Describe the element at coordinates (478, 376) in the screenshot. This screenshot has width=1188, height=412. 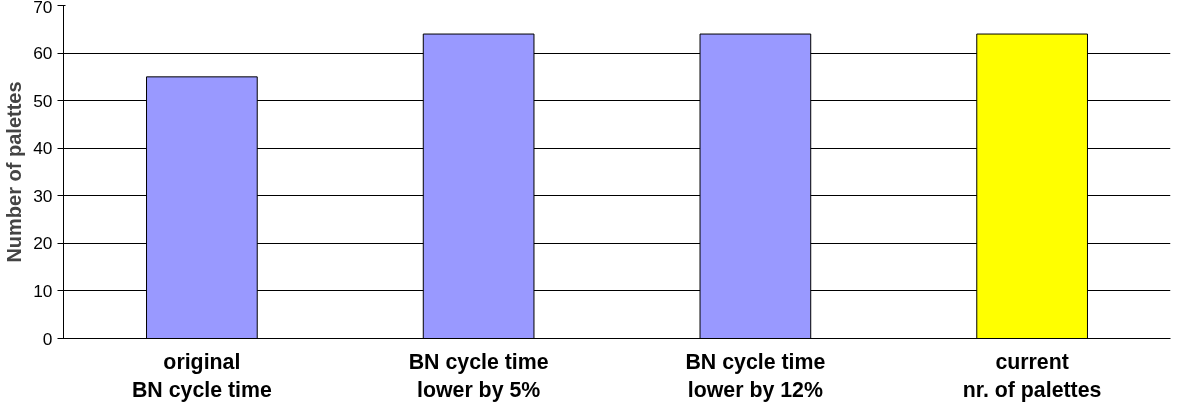
I see `x-tick-label: BN cycle time lower by 5%` at that location.